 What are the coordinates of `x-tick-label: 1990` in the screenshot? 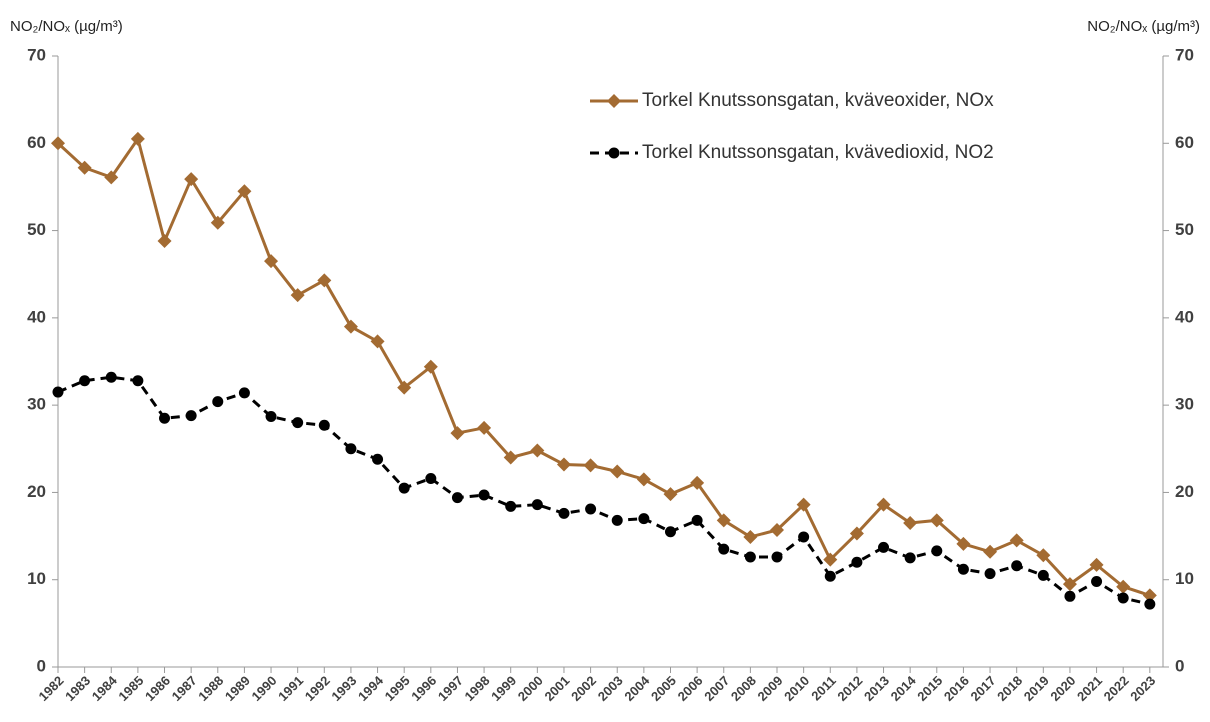 It's located at (264, 688).